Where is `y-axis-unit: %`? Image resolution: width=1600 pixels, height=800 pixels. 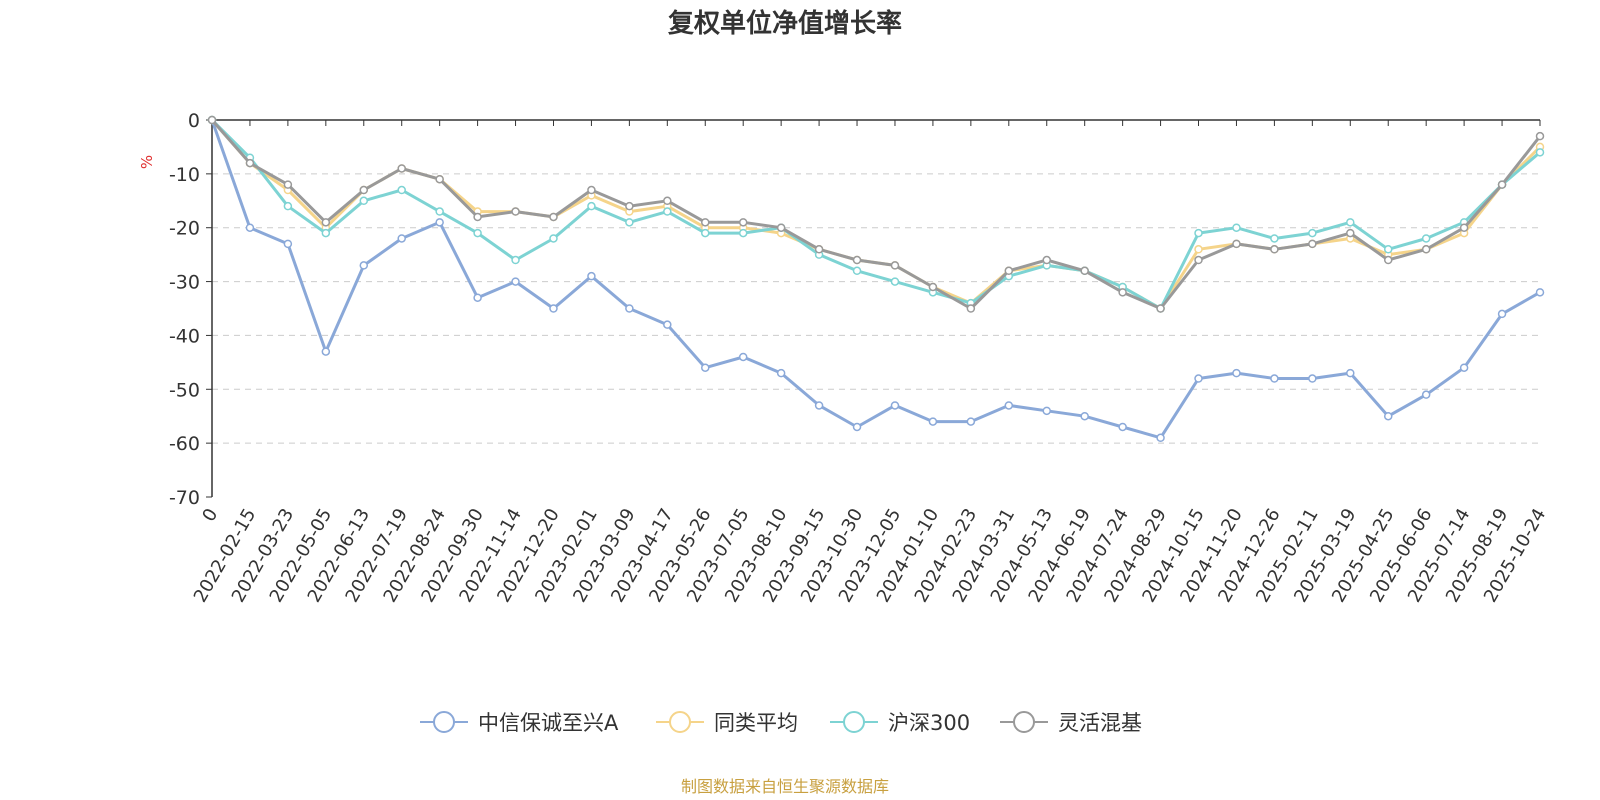 y-axis-unit: % is located at coordinates (147, 162).